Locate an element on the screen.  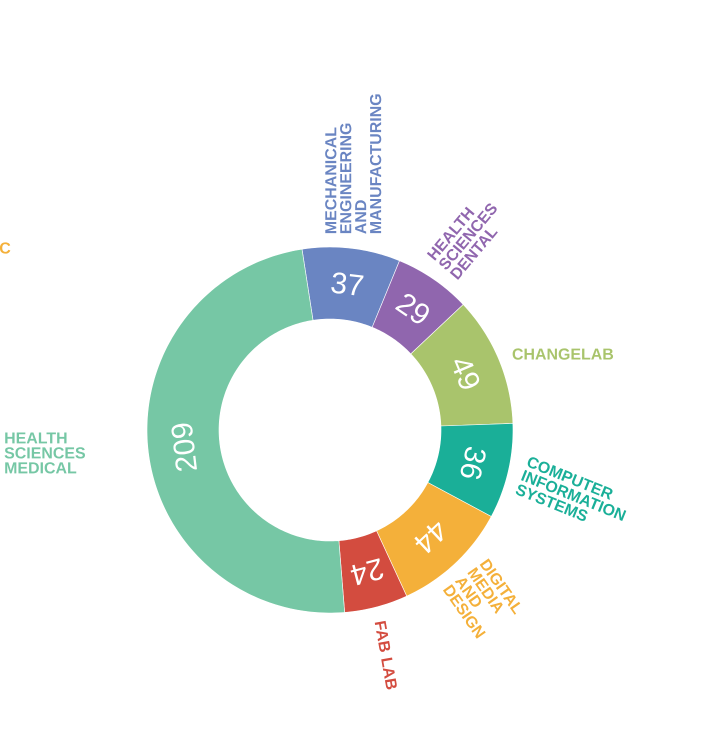
data-label: 37 is located at coordinates (347, 284).